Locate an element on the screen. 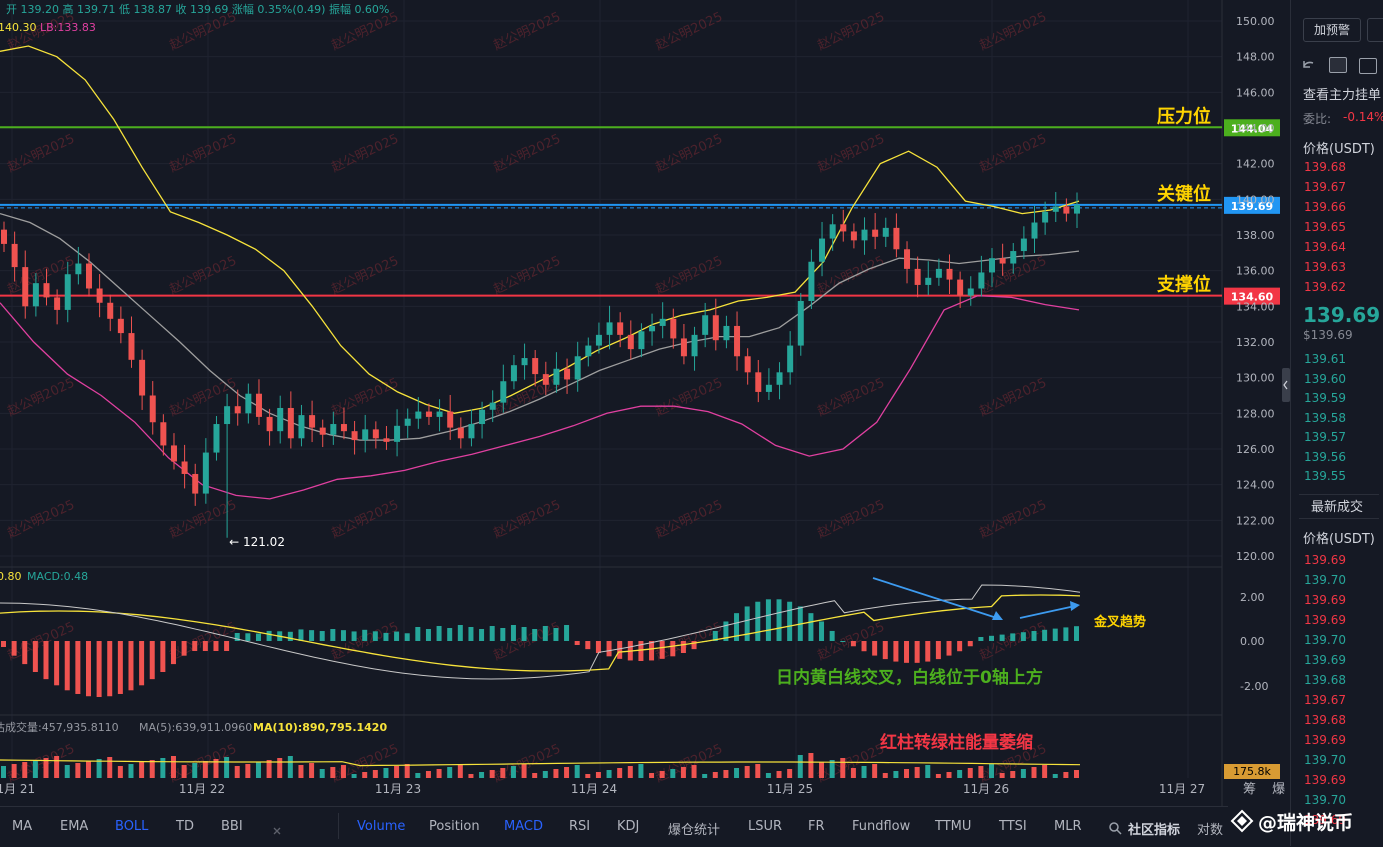  log-scale-toggle: 对数 is located at coordinates (1210, 830).